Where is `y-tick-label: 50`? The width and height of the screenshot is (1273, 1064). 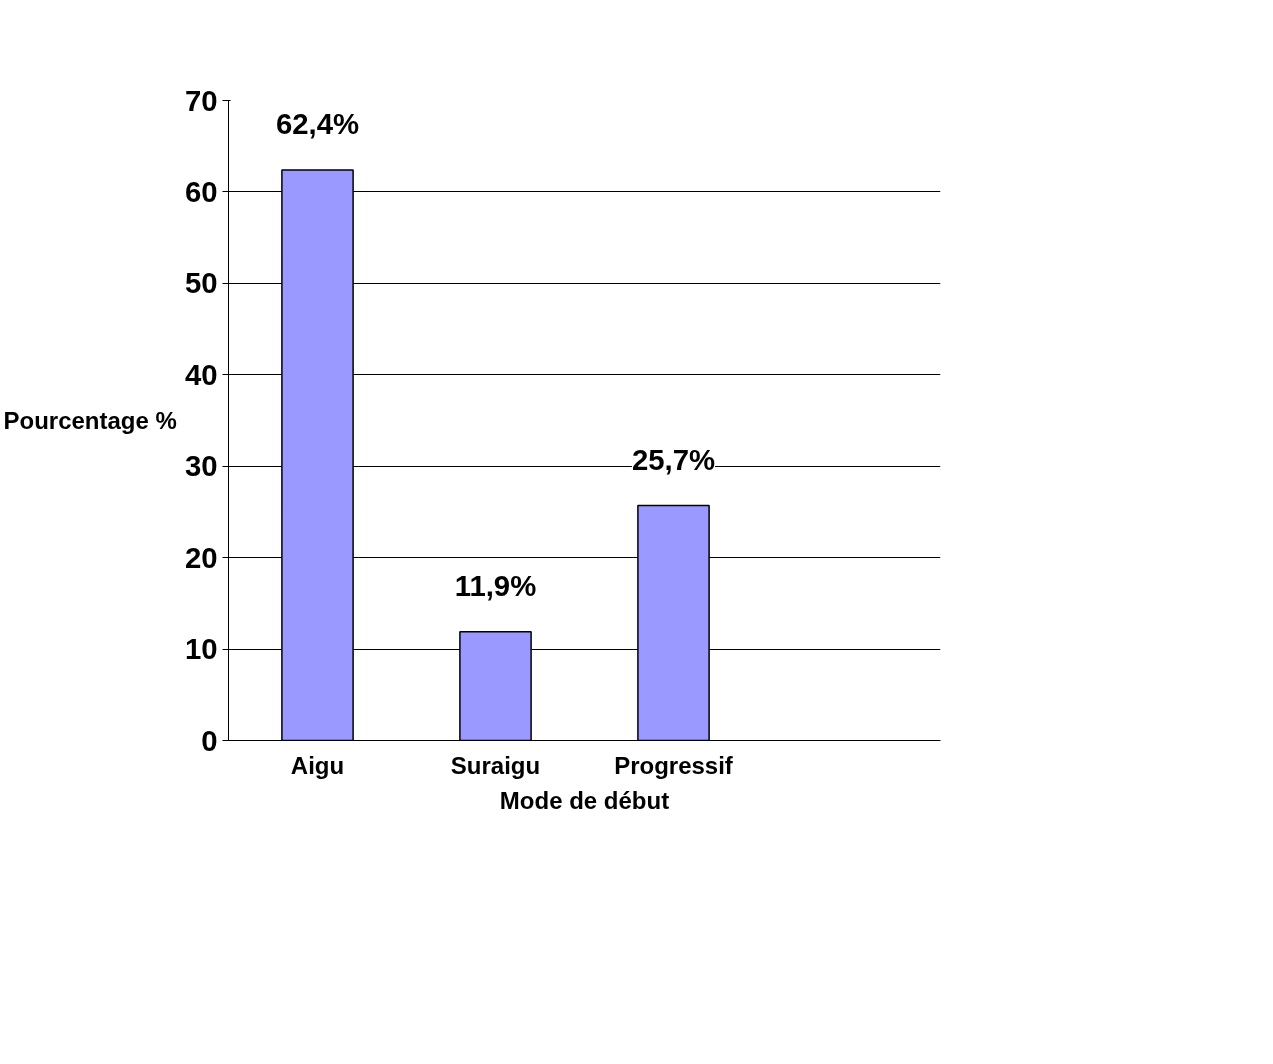 y-tick-label: 50 is located at coordinates (201, 283).